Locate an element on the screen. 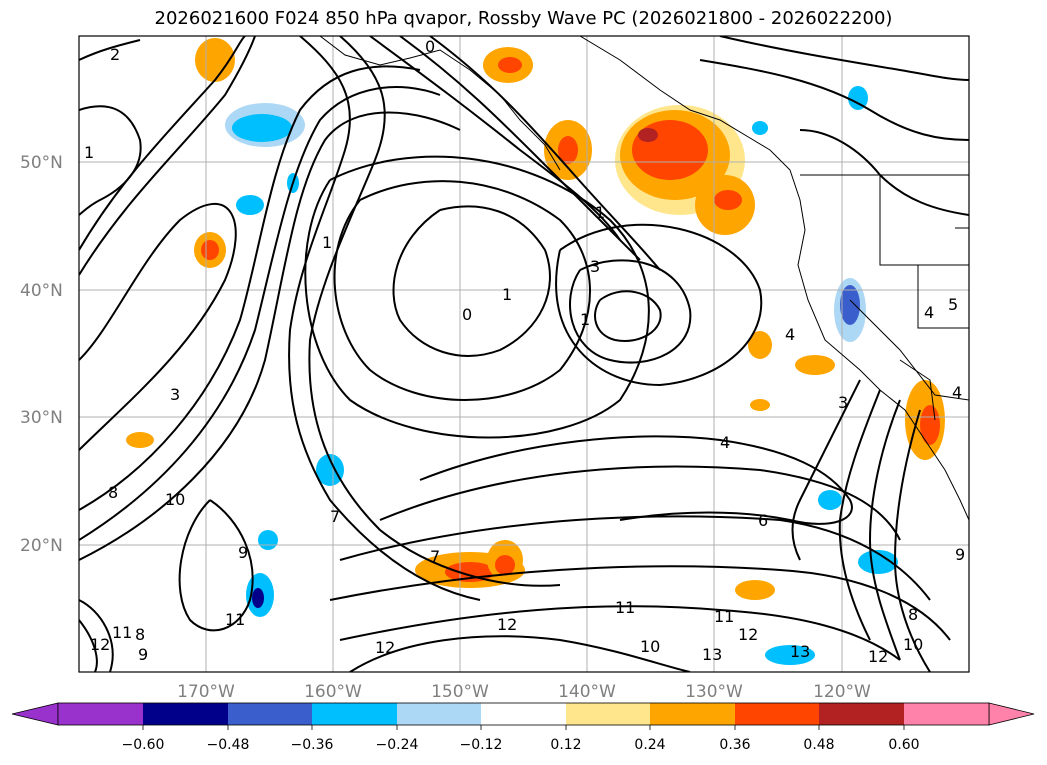  colorbar-tick: −0.36 is located at coordinates (312, 745).